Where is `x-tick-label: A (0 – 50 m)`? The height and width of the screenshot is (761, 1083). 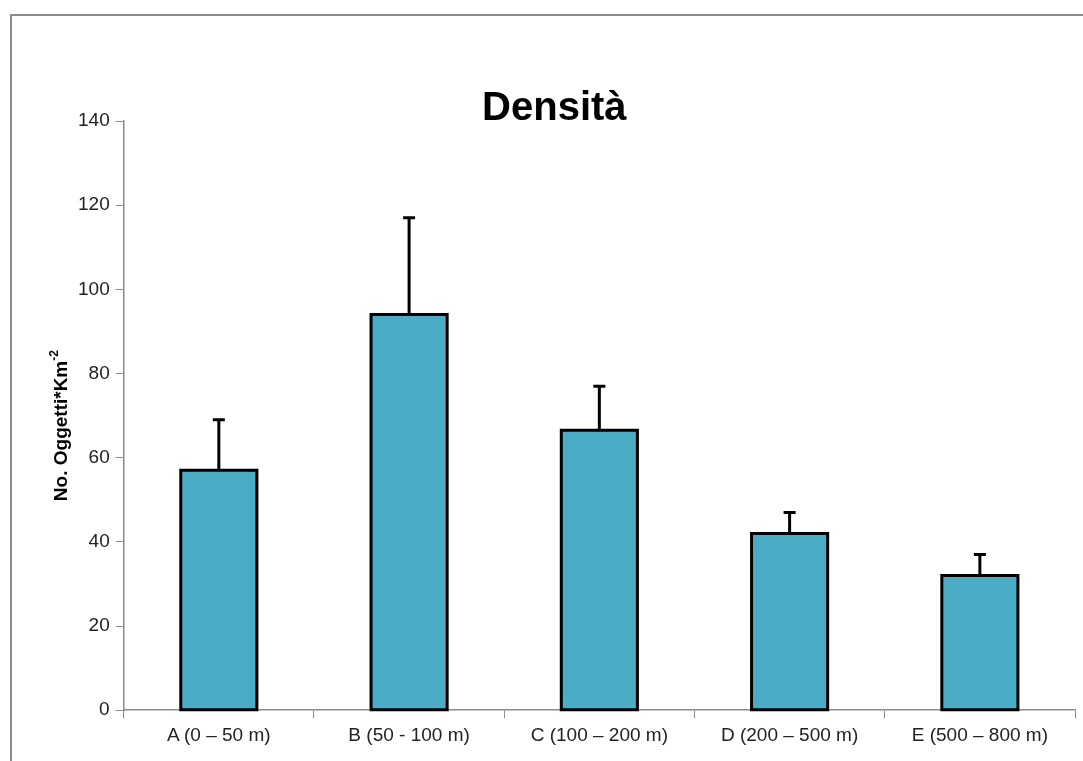
x-tick-label: A (0 – 50 m) is located at coordinates (219, 734).